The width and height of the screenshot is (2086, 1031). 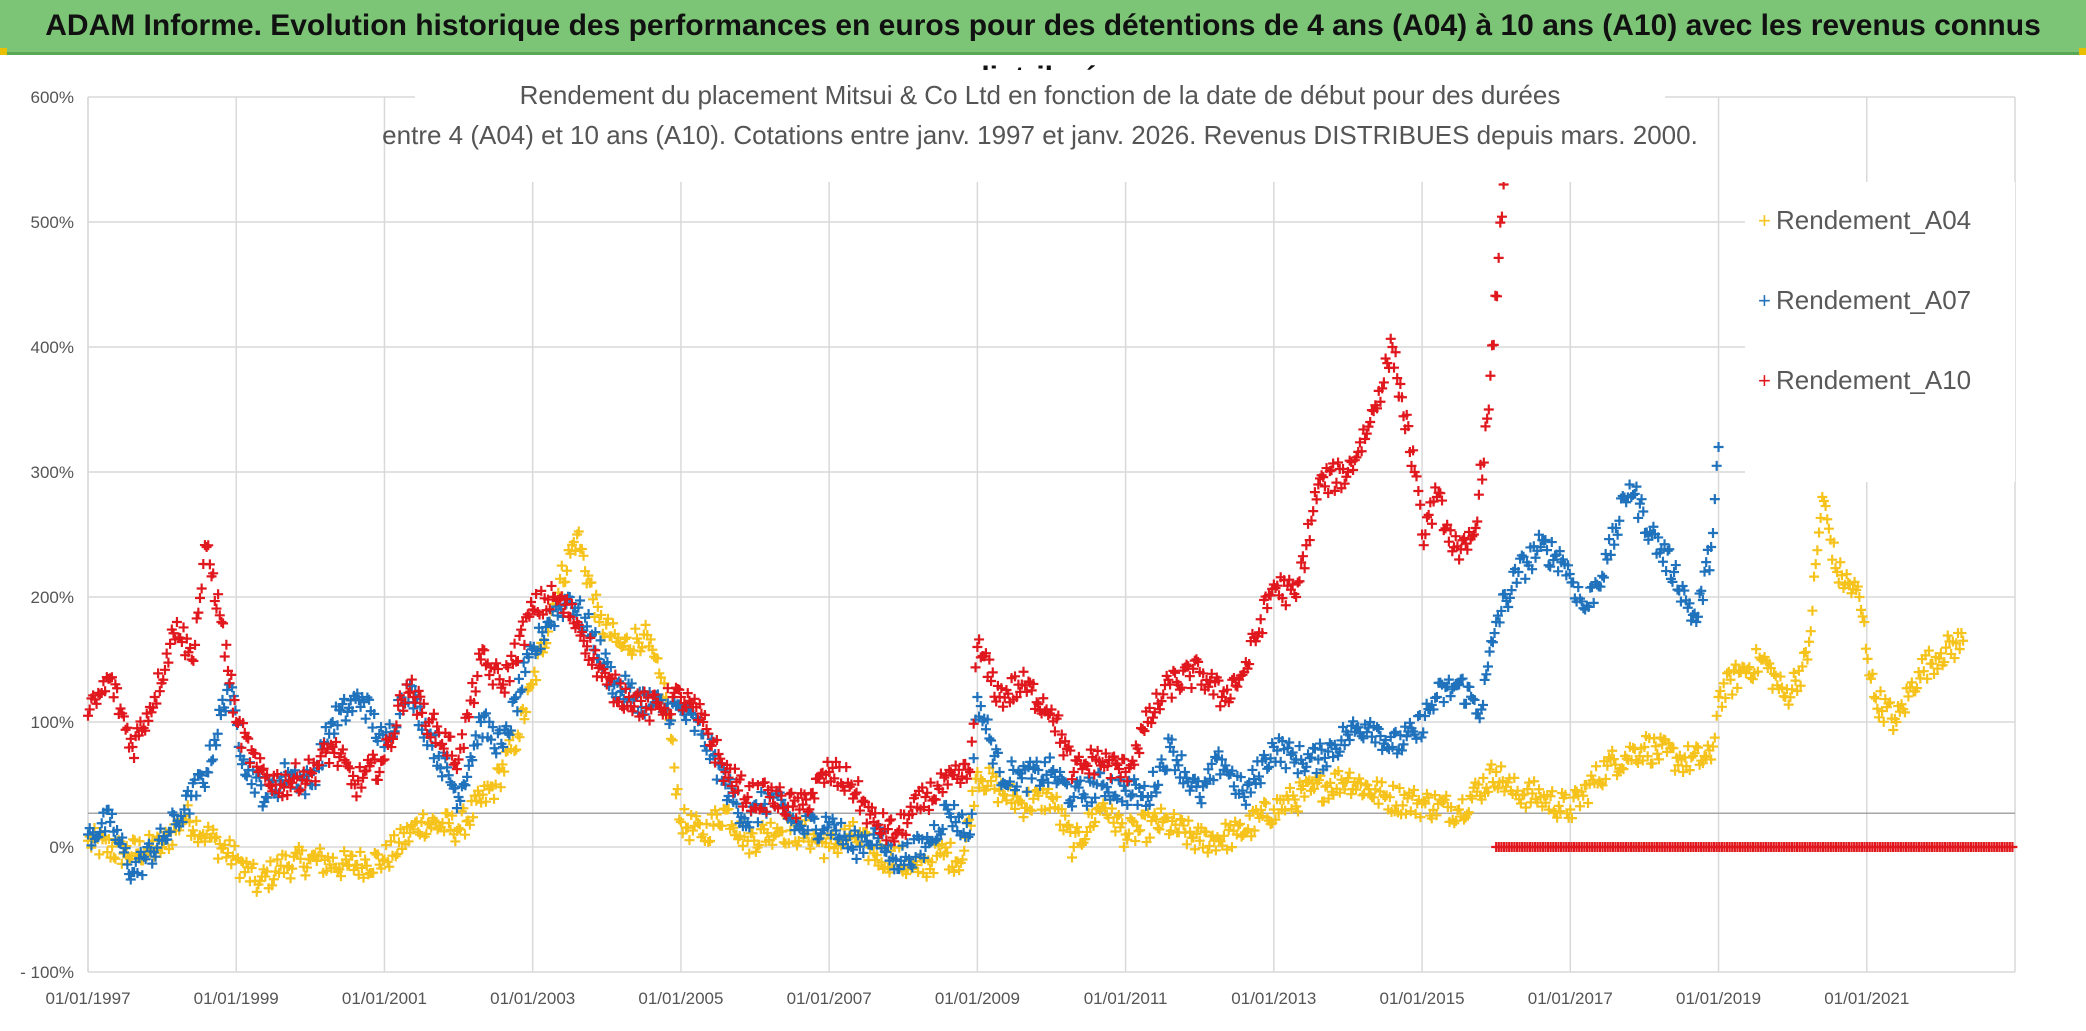 I want to click on y-tick-label-4: 200%, so click(x=52, y=597).